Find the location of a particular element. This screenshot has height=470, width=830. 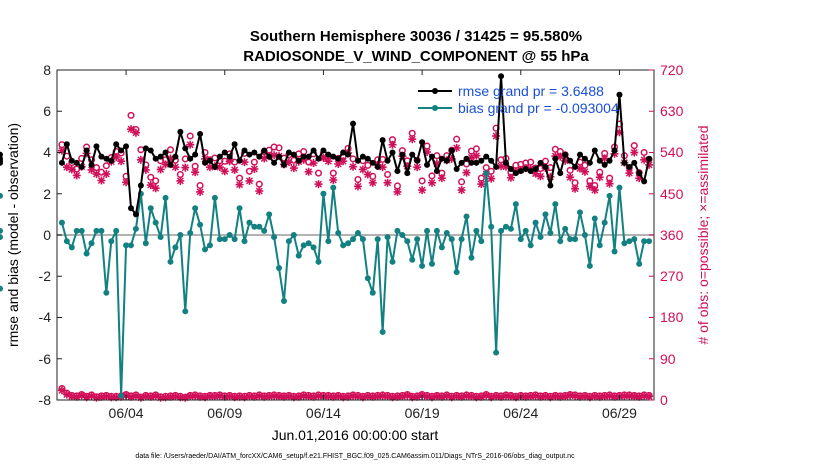

x-tick-label: 06/29 is located at coordinates (619, 413).